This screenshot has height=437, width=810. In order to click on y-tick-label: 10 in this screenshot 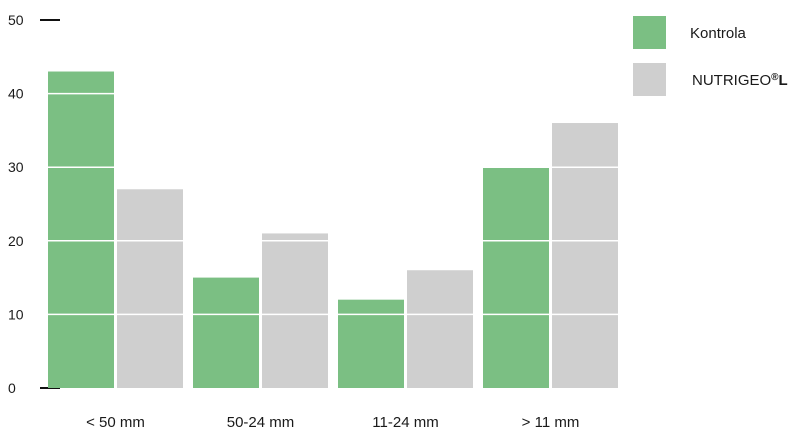, I will do `click(16, 314)`.